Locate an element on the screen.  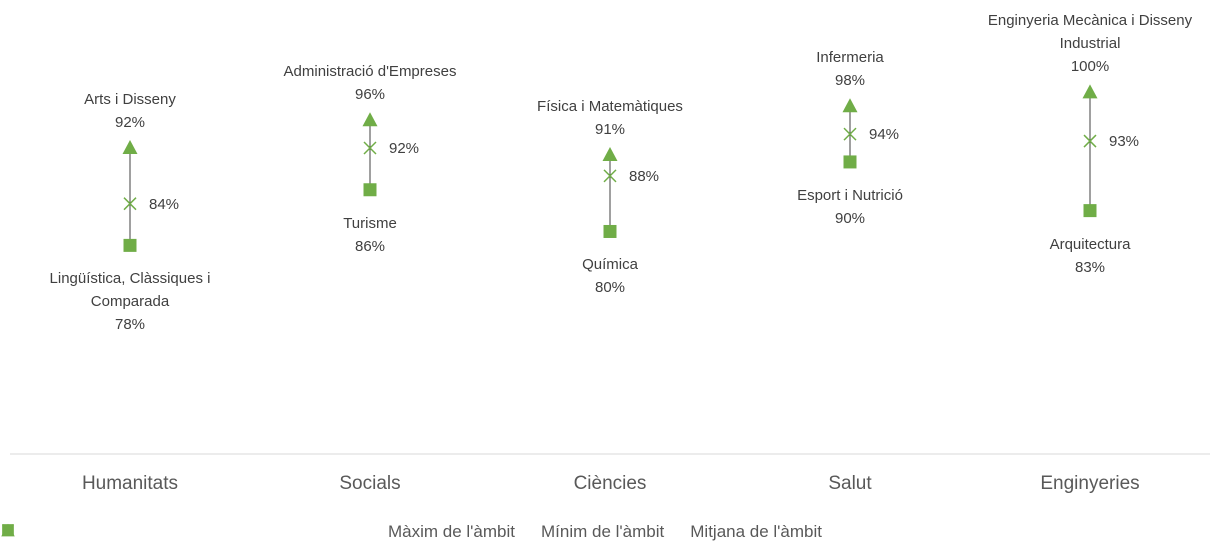
max-label: Infermeria 98% is located at coordinates (850, 69).